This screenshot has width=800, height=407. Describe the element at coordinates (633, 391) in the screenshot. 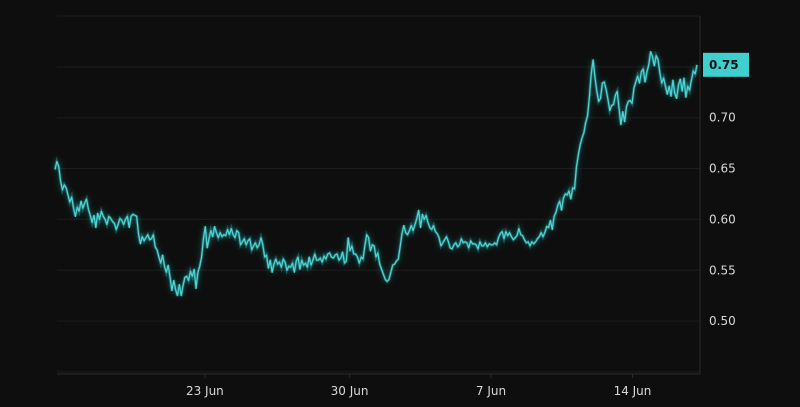

I see `x-tick-label: 14 Jun` at that location.